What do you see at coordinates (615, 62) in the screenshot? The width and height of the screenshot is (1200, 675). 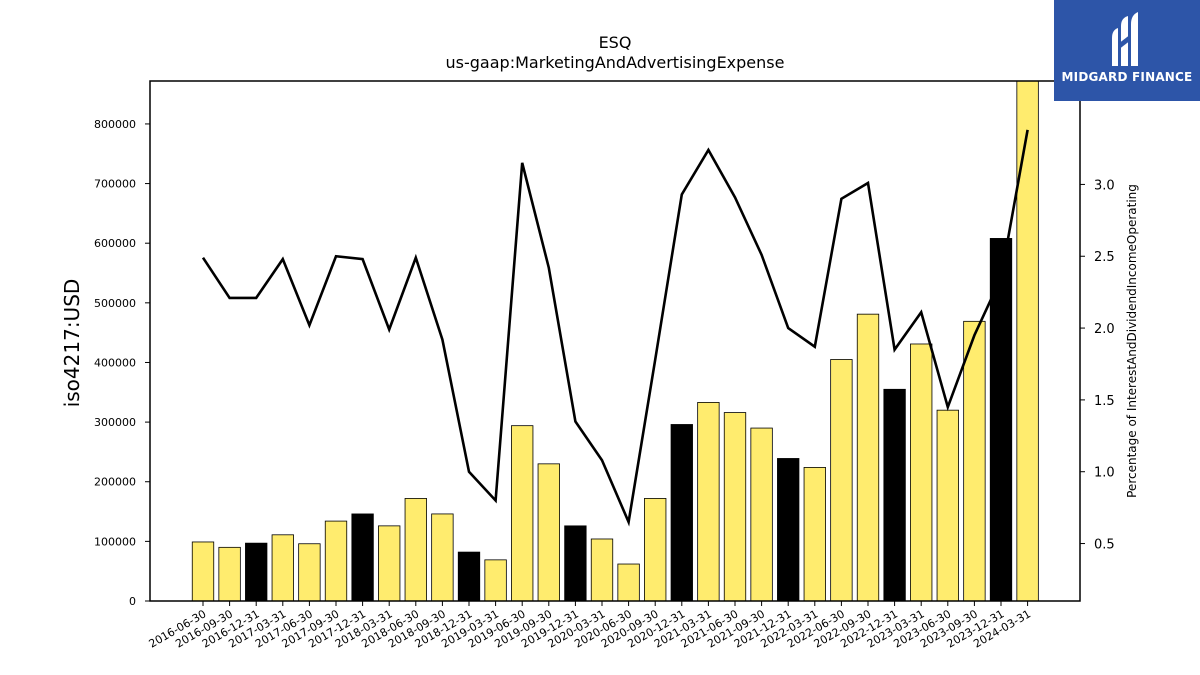 I see `chart-subtitle: us-gaap:MarketingAndAdvertisingExpense` at bounding box center [615, 62].